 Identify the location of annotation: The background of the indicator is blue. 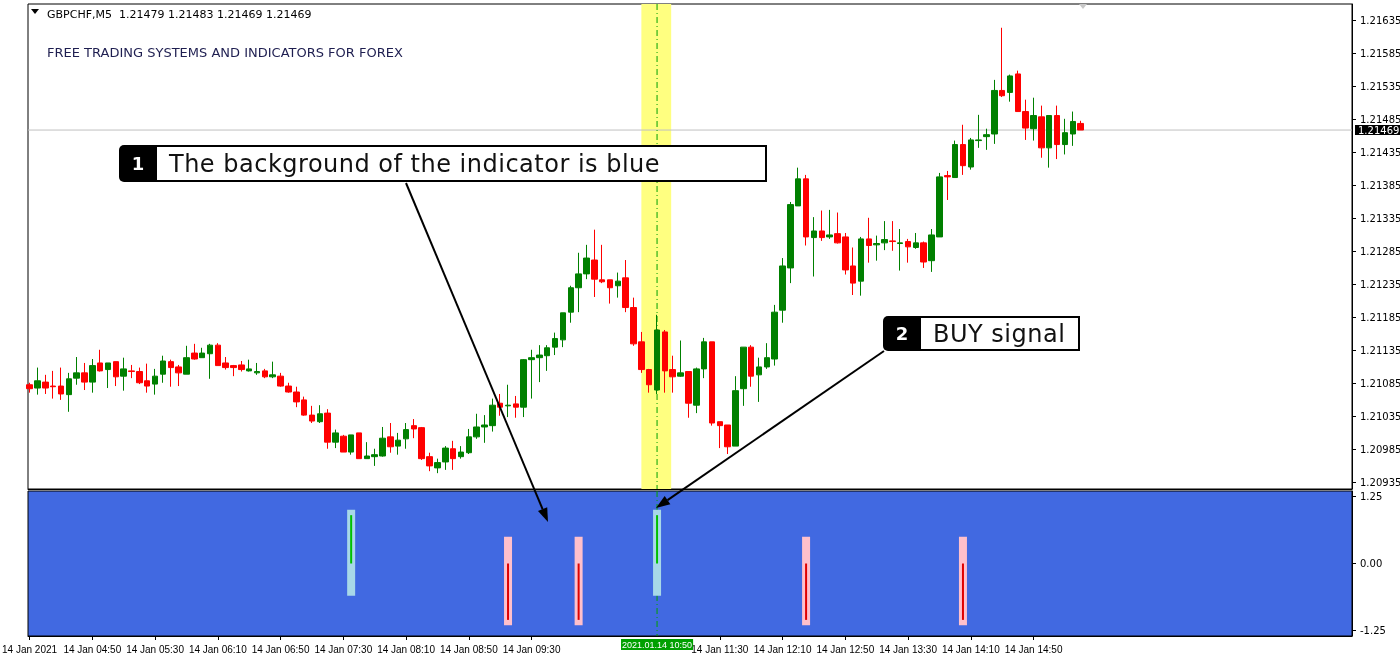
(462, 163).